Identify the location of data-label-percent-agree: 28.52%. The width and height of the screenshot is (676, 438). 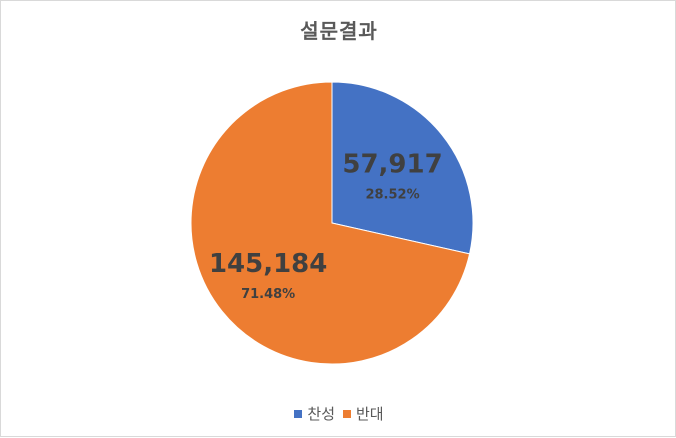
(392, 195).